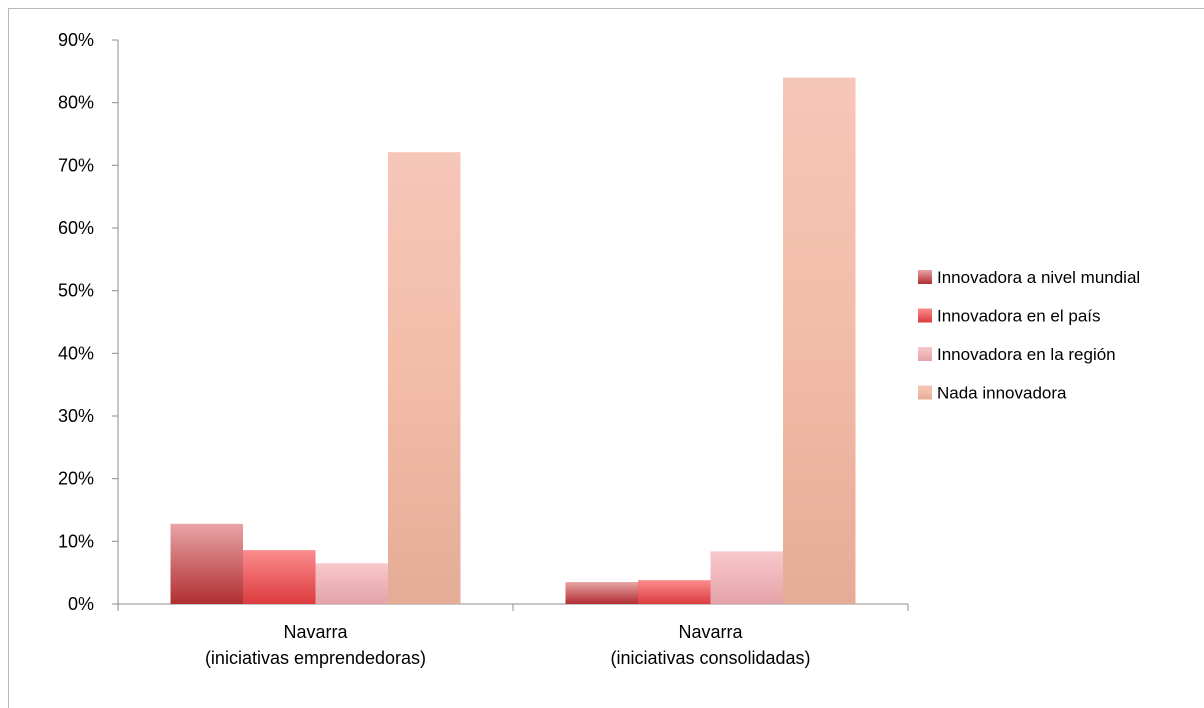 The height and width of the screenshot is (708, 1204). I want to click on legend-label: Innovadora en la región, so click(1026, 354).